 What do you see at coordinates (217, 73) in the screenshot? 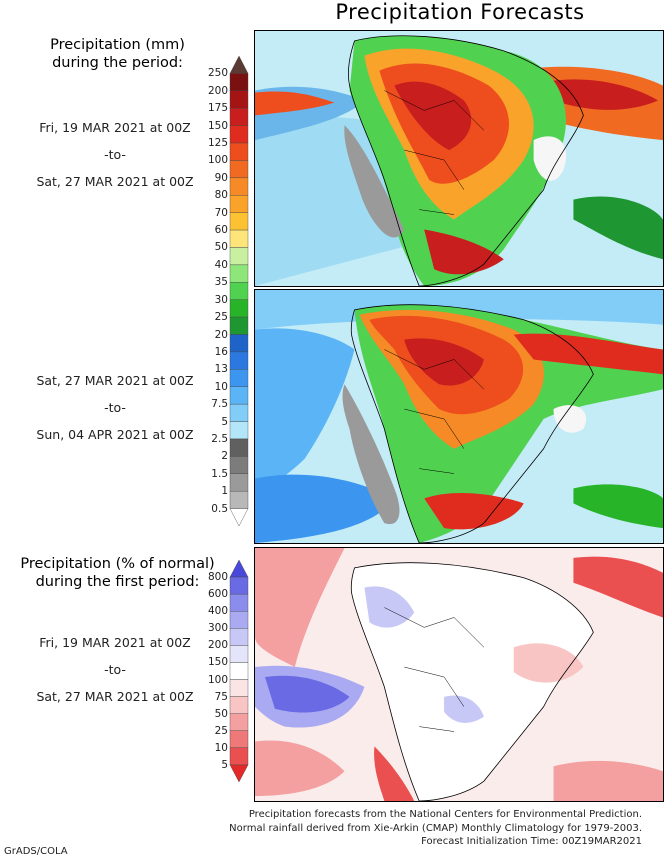
I see `mm-tick-label: 250` at bounding box center [217, 73].